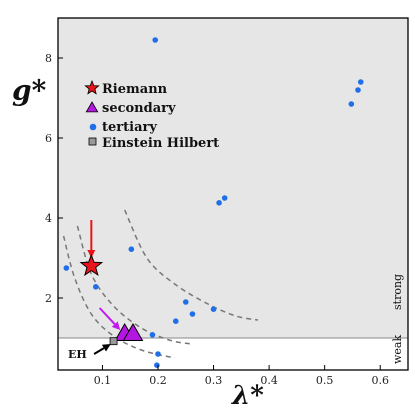 This screenshot has width=415, height=415. What do you see at coordinates (325, 380) in the screenshot?
I see `x-tick-label: 0.5` at bounding box center [325, 380].